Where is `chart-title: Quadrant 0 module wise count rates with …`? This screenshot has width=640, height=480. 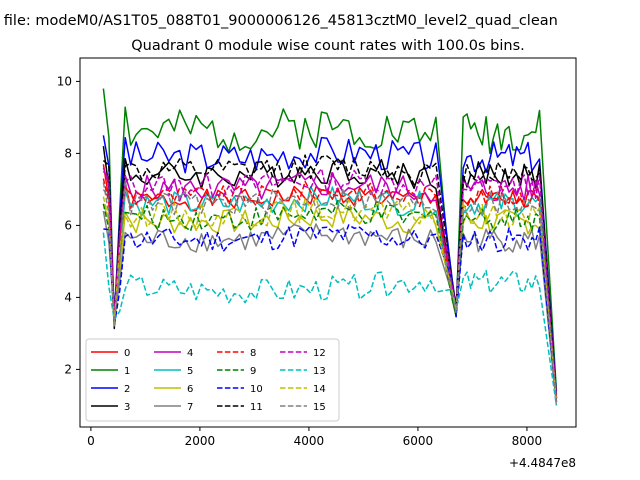
chart-title: Quadrant 0 module wise count rates with … is located at coordinates (328, 46).